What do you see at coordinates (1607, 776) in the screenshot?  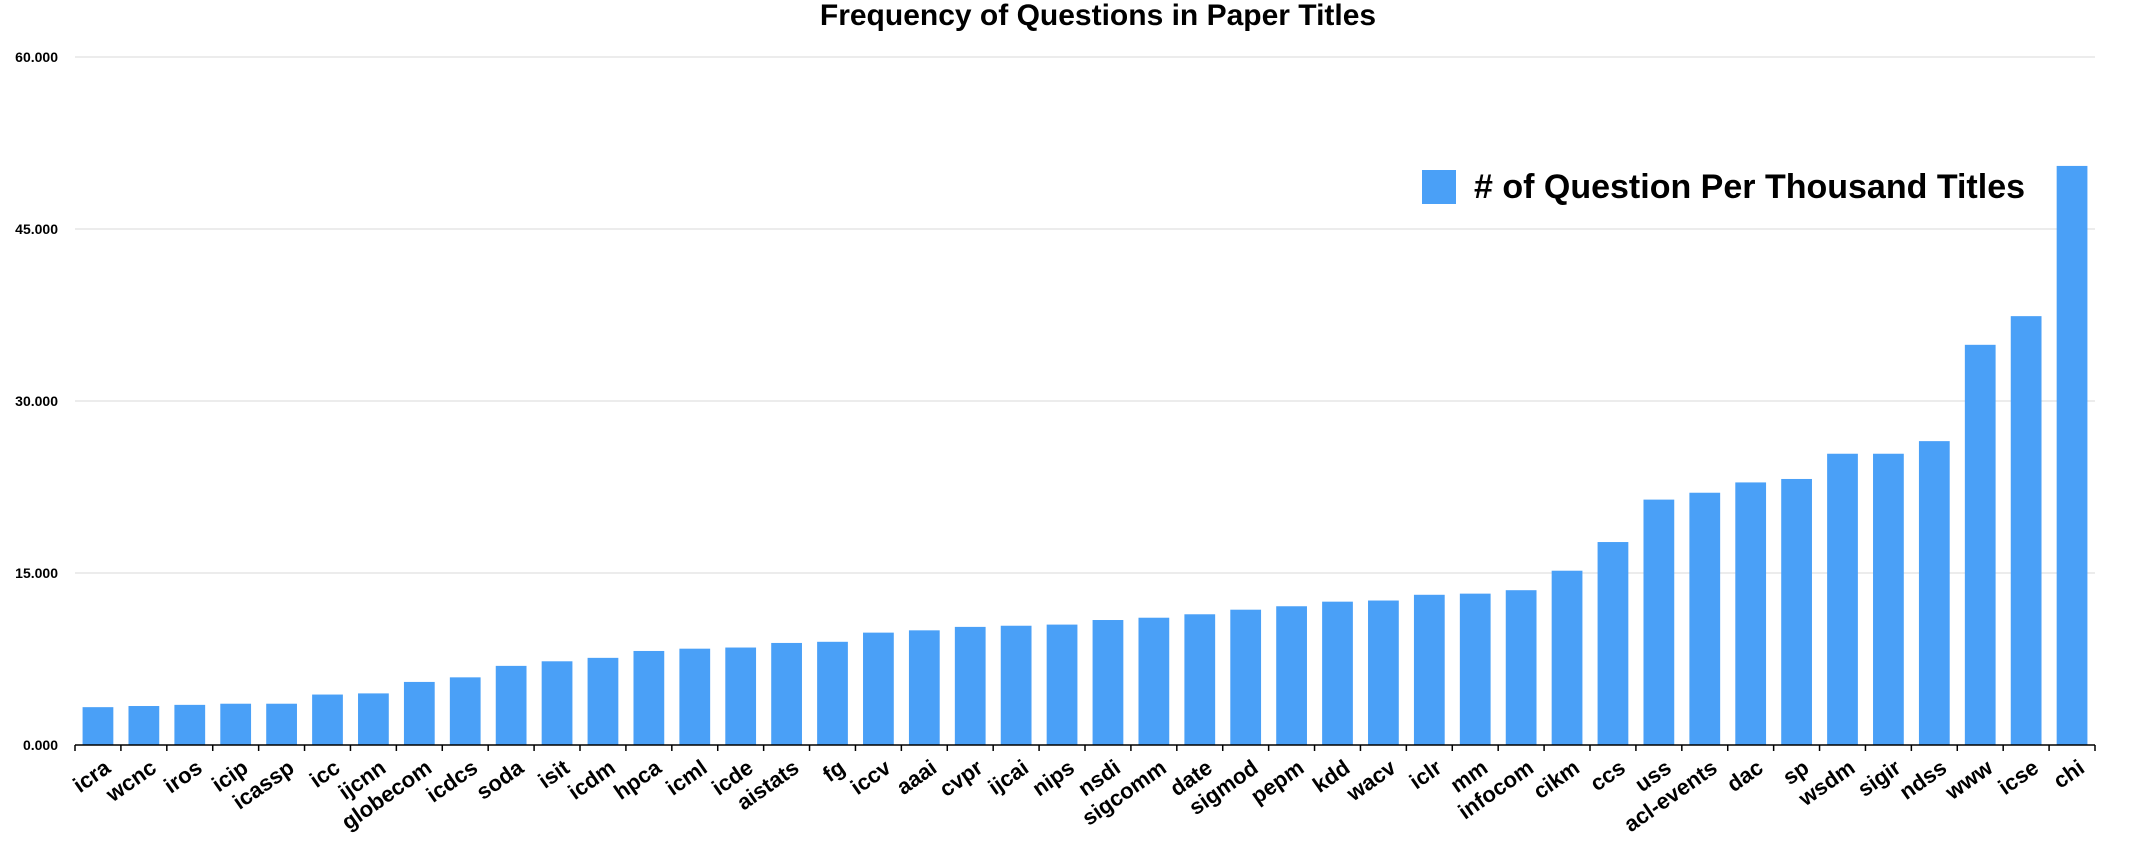 I see `x-tick-label-ccs: ccs` at bounding box center [1607, 776].